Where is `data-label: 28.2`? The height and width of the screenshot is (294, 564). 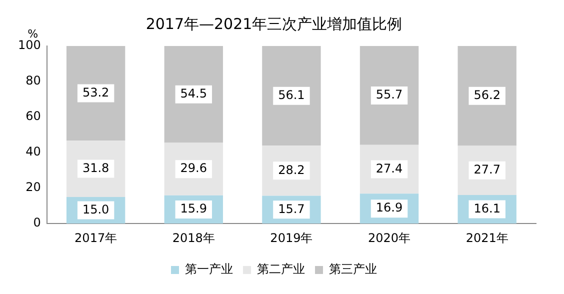 data-label: 28.2 is located at coordinates (291, 169).